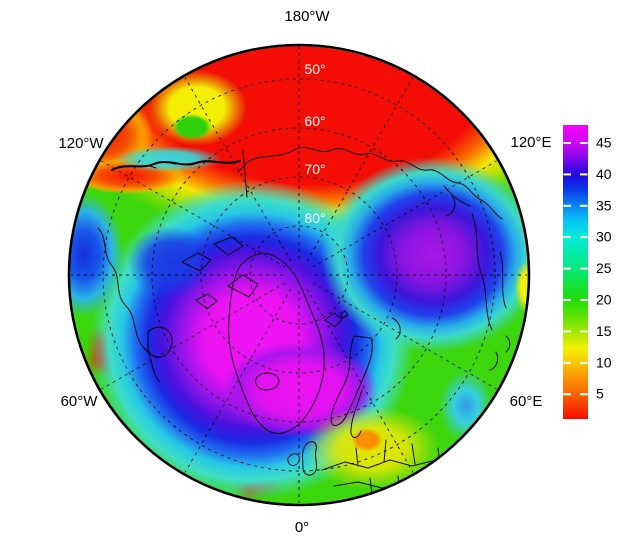 This screenshot has height=552, width=625. What do you see at coordinates (530, 142) in the screenshot?
I see `lon-label-120e: 120°E` at bounding box center [530, 142].